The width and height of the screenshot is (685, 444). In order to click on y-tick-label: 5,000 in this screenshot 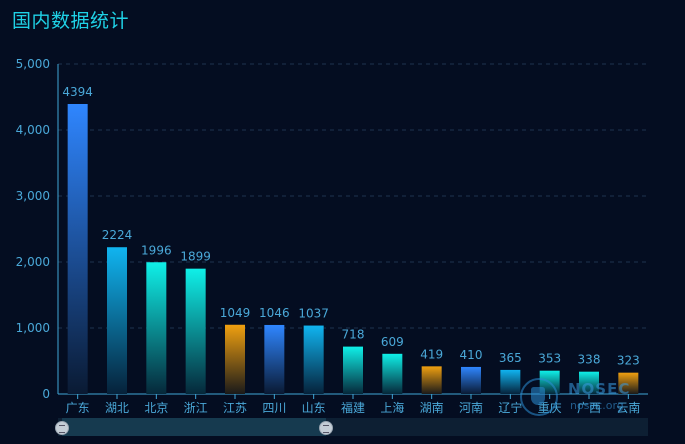, I will do `click(33, 64)`.